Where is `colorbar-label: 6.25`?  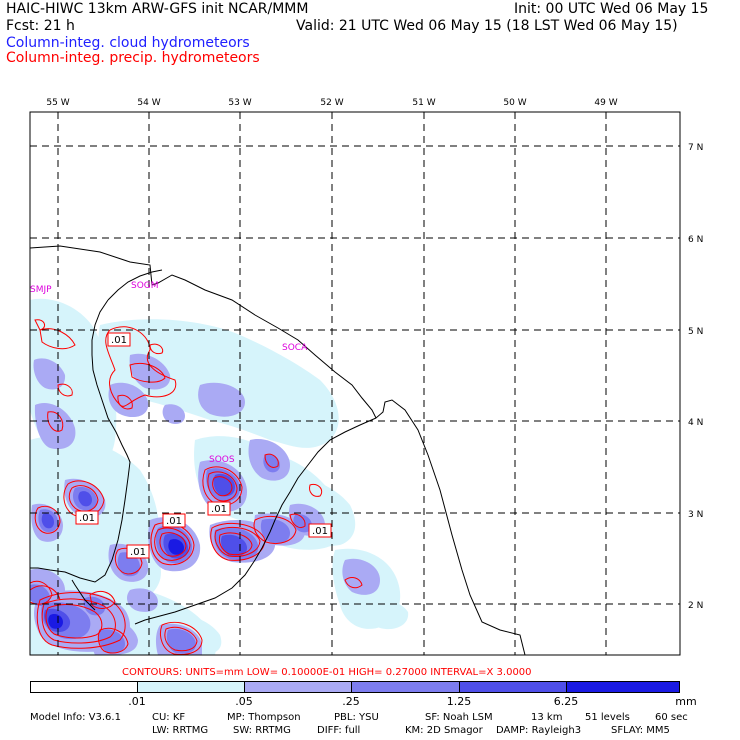 colorbar-label: 6.25 is located at coordinates (566, 701).